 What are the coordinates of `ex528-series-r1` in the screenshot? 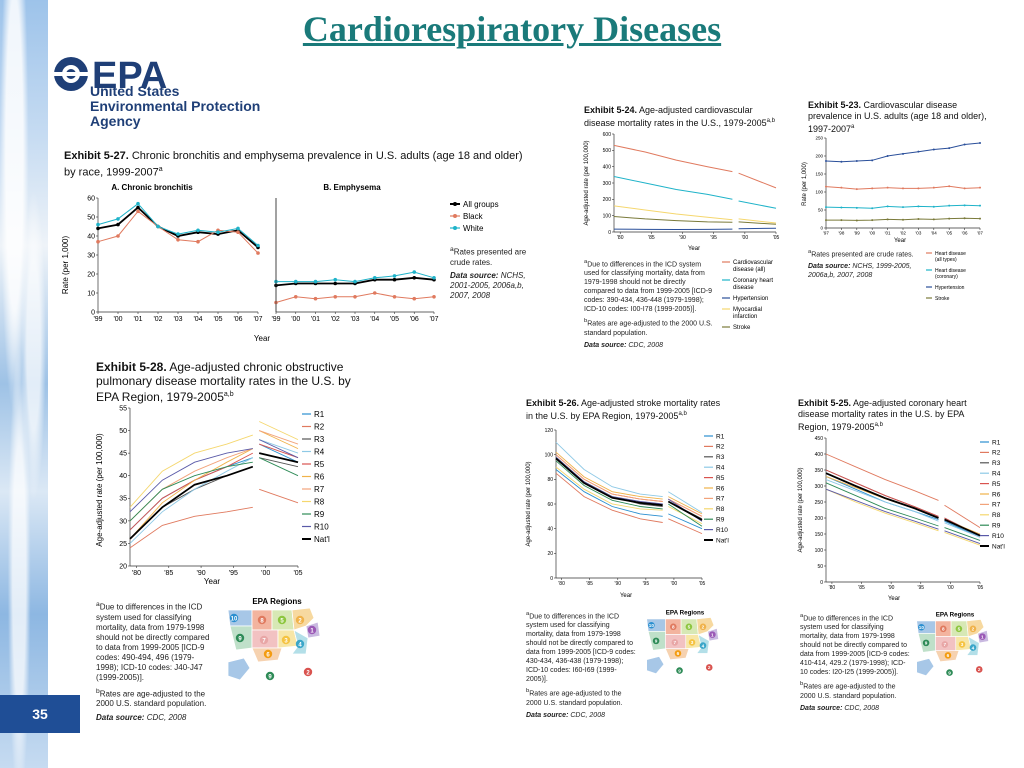 It's located at (279, 453).